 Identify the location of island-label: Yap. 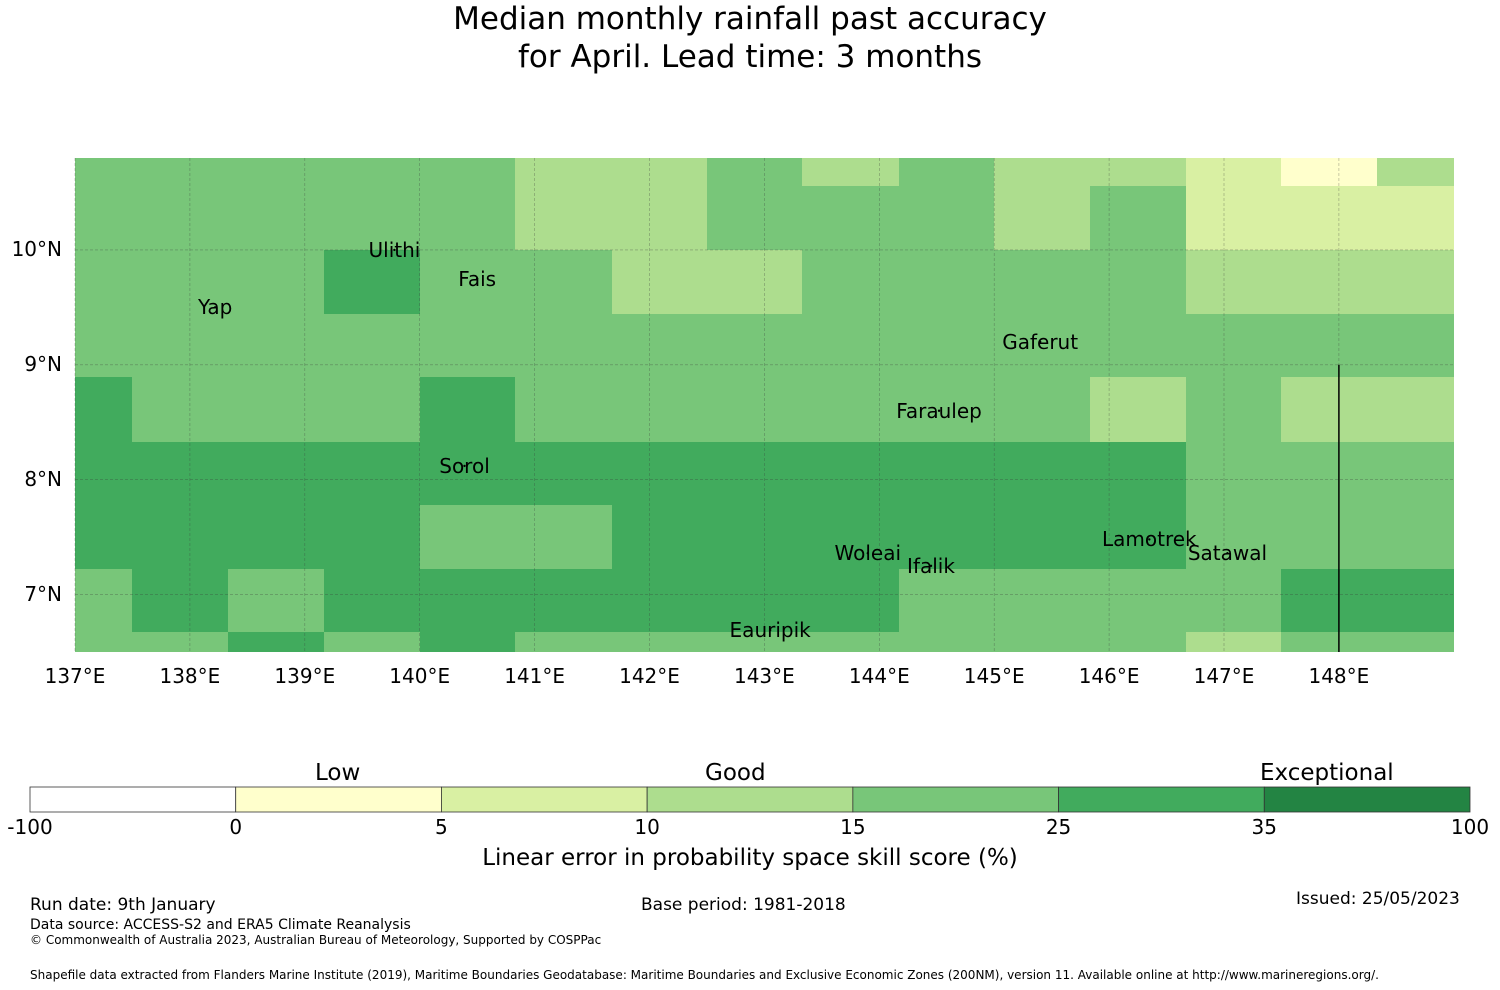
(215, 307).